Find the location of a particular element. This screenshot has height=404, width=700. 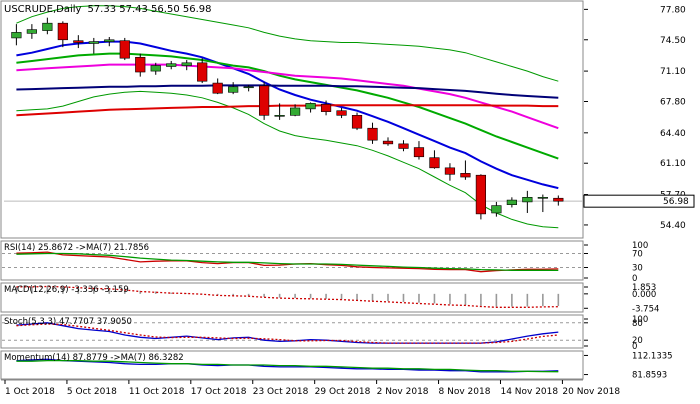

price-tick-label: 71.10 is located at coordinates (673, 72).